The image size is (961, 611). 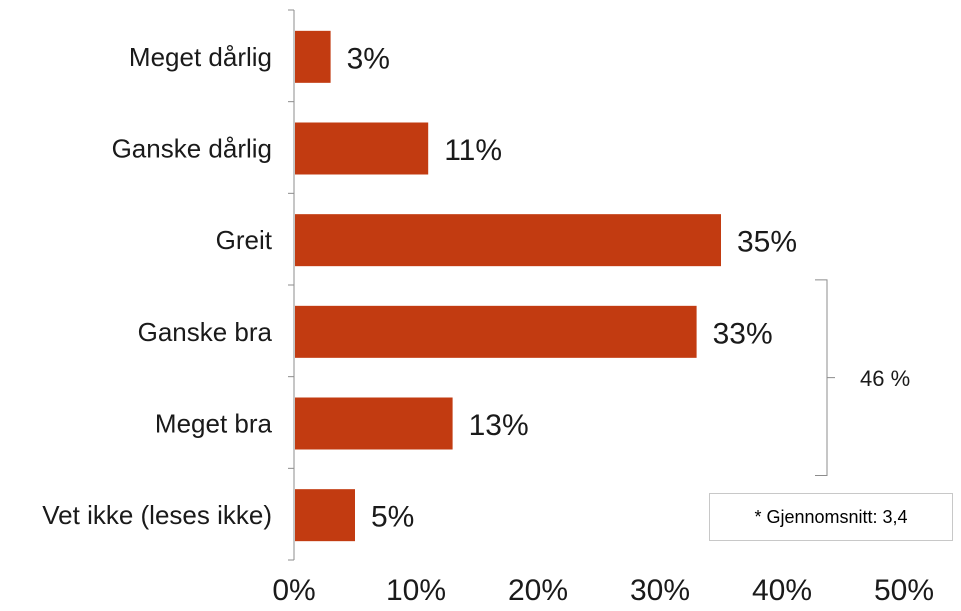 What do you see at coordinates (200, 57) in the screenshot?
I see `category-label: Meget dårlig` at bounding box center [200, 57].